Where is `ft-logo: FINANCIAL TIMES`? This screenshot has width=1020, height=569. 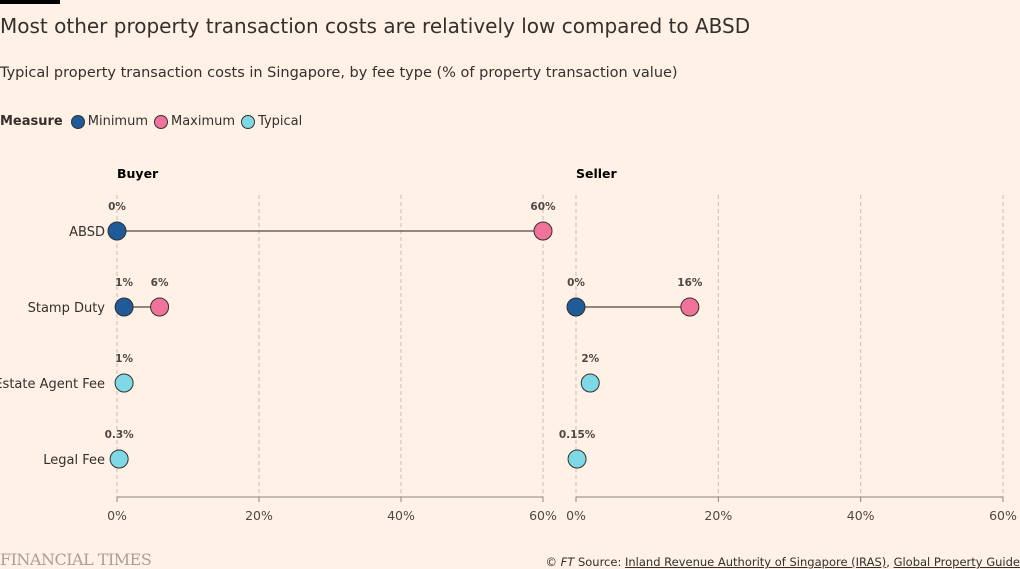
ft-logo: FINANCIAL TIMES is located at coordinates (76, 559).